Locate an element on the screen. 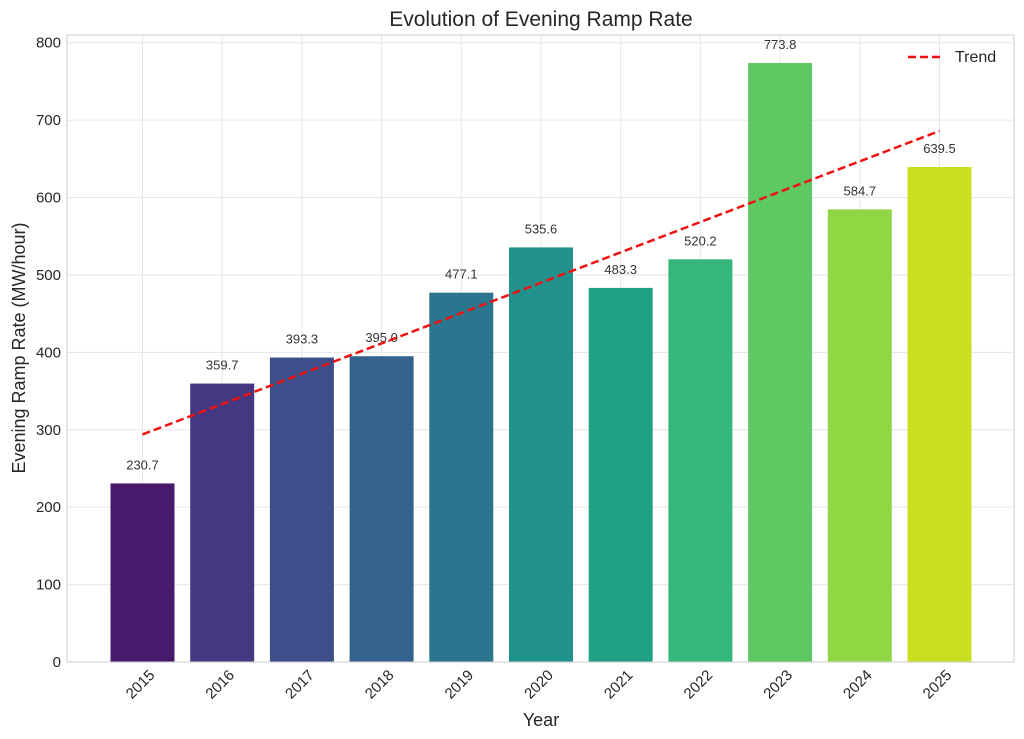  y-axis-label: Evening Ramp Rate (MW/hour) is located at coordinates (19, 347).